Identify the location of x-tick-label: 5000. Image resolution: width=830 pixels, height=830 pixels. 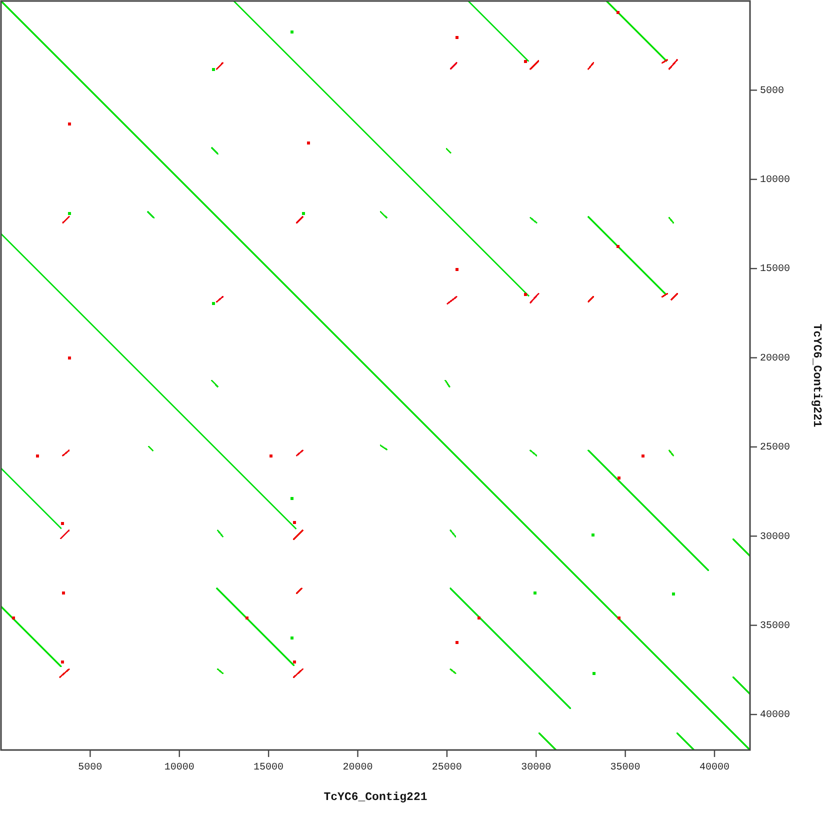
(90, 768).